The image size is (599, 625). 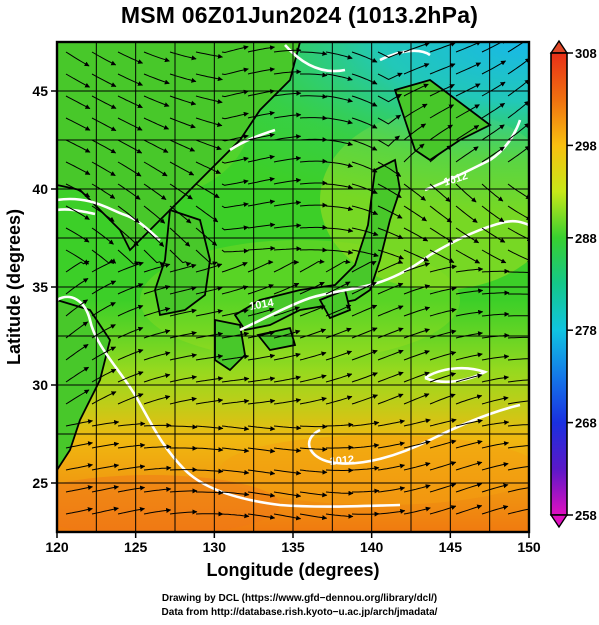 What do you see at coordinates (261, 305) in the screenshot?
I see `contour-label: 1014` at bounding box center [261, 305].